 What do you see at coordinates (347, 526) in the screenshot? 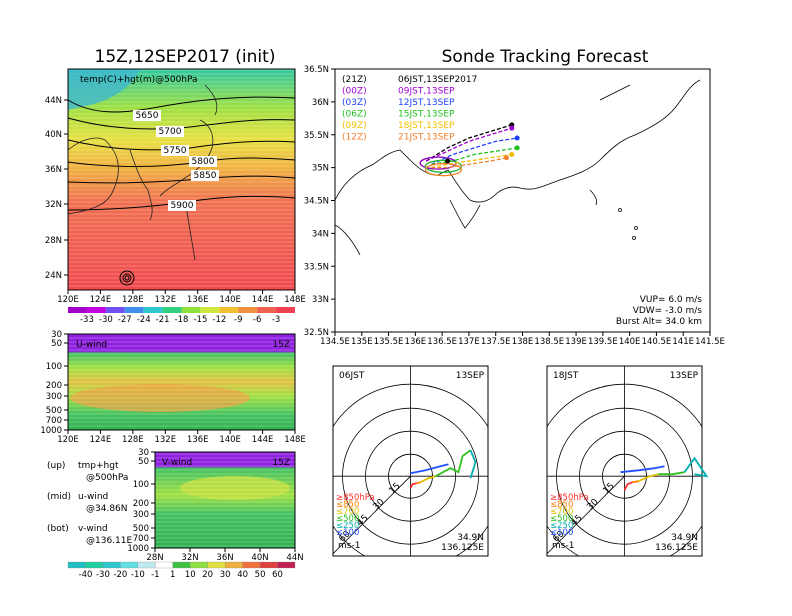
I see `hodograph-level-label: ≤250` at bounding box center [347, 526].